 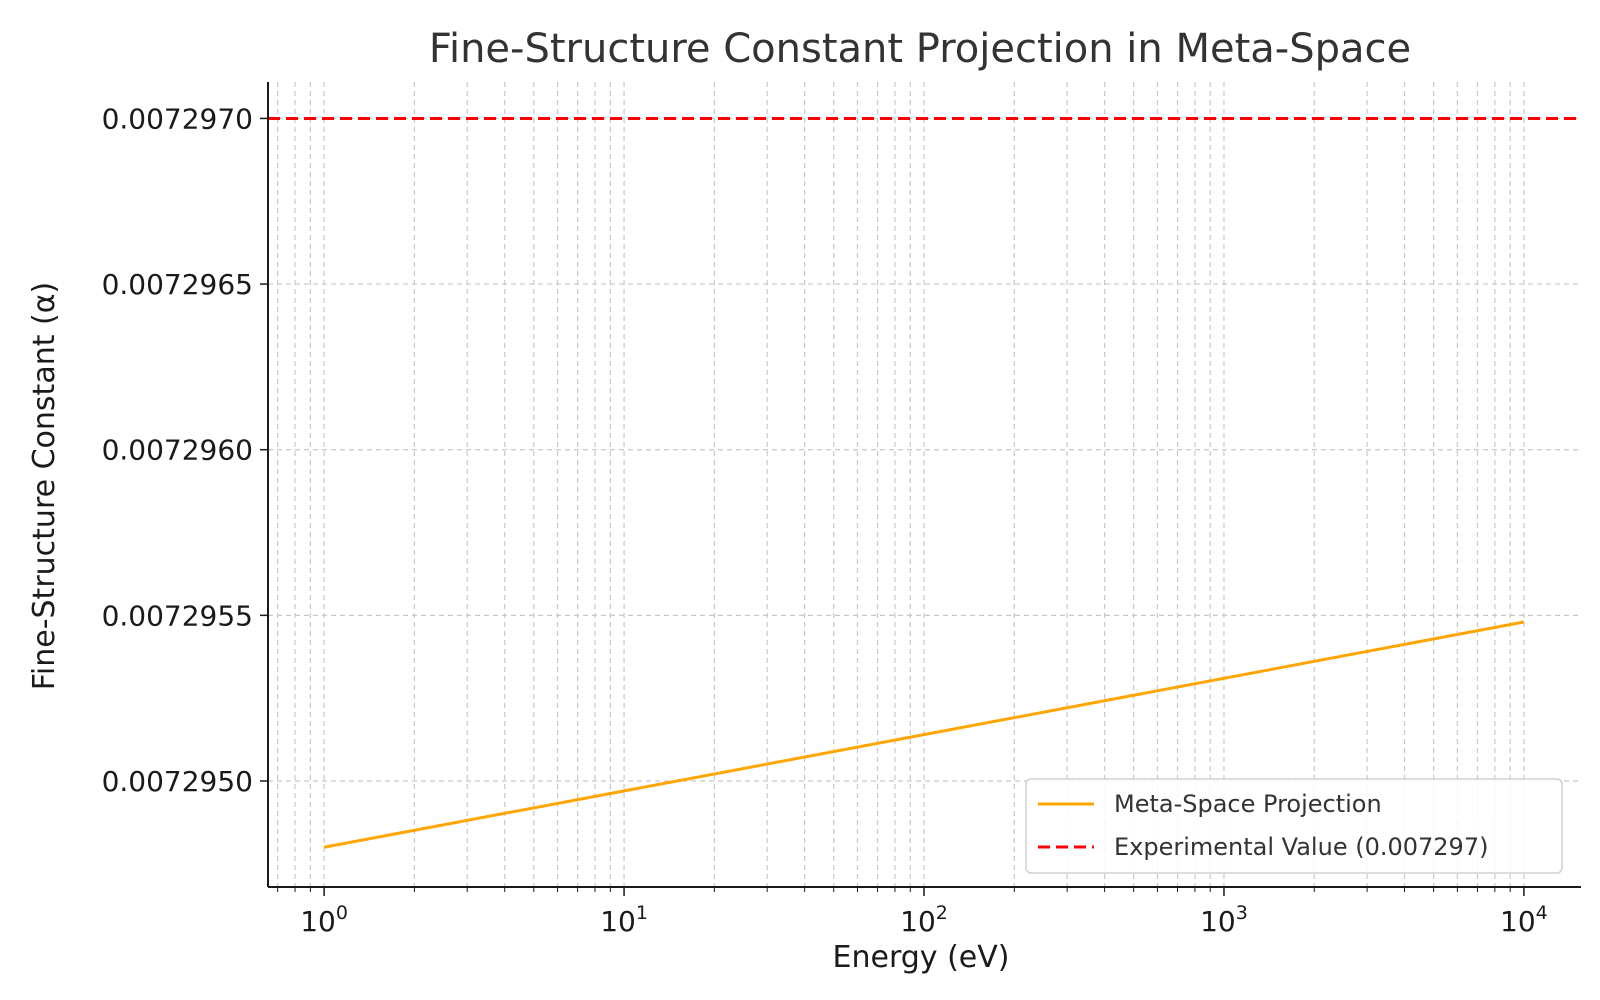 I want to click on x-tick-label: 101, so click(x=624, y=920).